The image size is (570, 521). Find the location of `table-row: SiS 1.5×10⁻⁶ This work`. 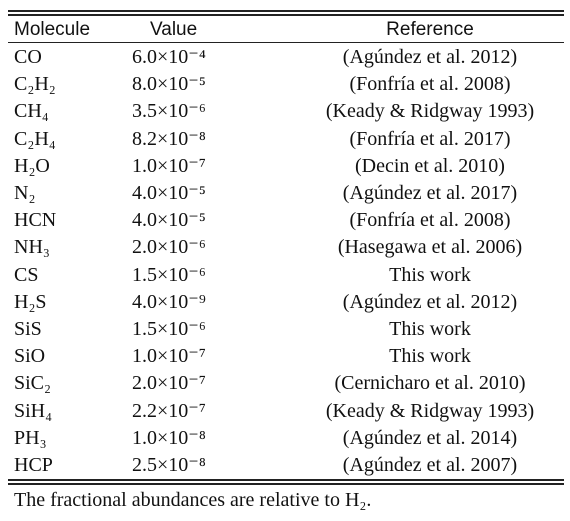

table-row: SiS 1.5×10⁻⁶ This work is located at coordinates (285, 329).